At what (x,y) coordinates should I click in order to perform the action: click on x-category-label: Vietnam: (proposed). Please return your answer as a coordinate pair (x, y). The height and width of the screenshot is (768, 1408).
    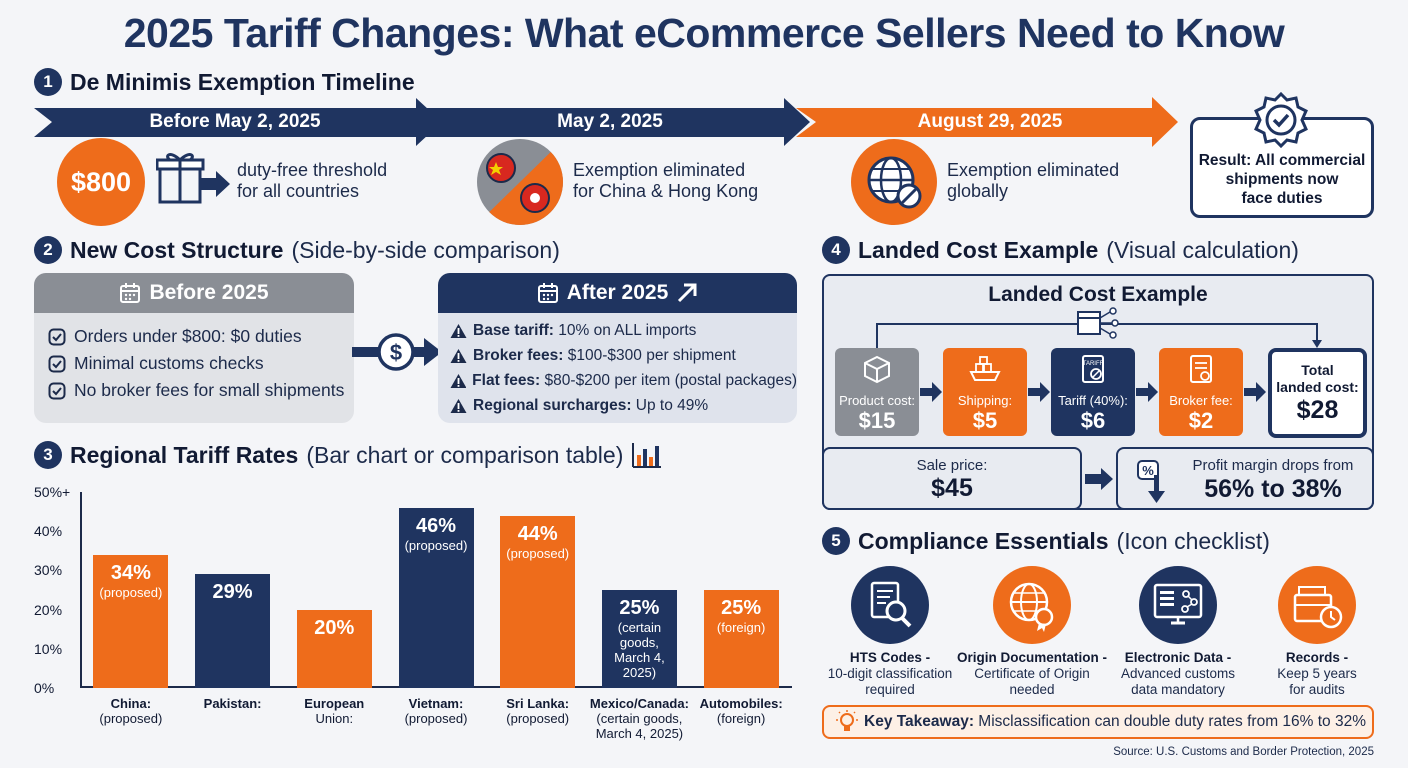
    Looking at the image, I should click on (436, 711).